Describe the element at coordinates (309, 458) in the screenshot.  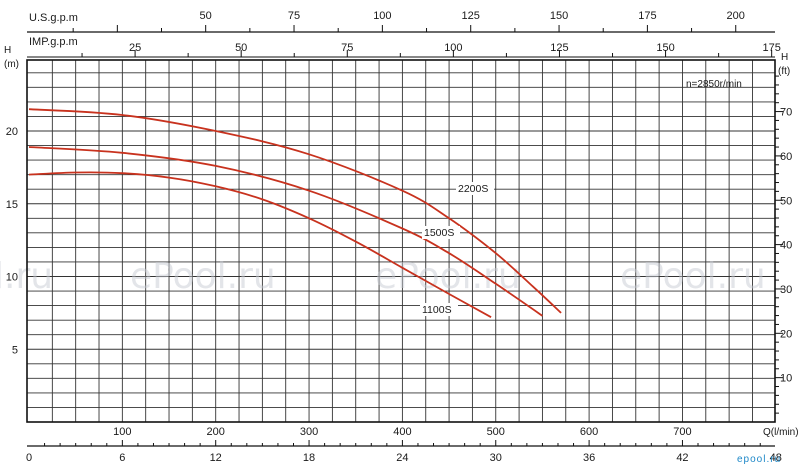
I see `m3h-tick-label: 18` at that location.